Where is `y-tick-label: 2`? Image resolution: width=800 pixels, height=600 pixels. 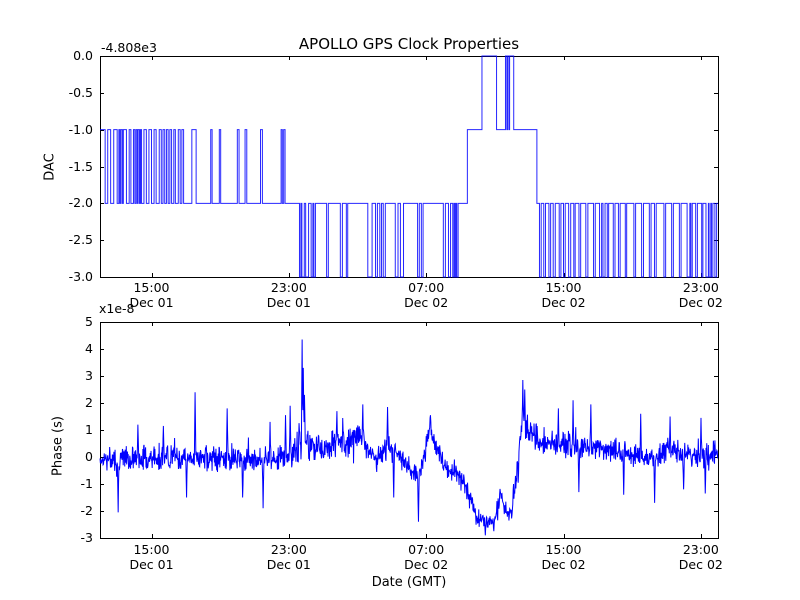
y-tick-label: 2 is located at coordinates (89, 402).